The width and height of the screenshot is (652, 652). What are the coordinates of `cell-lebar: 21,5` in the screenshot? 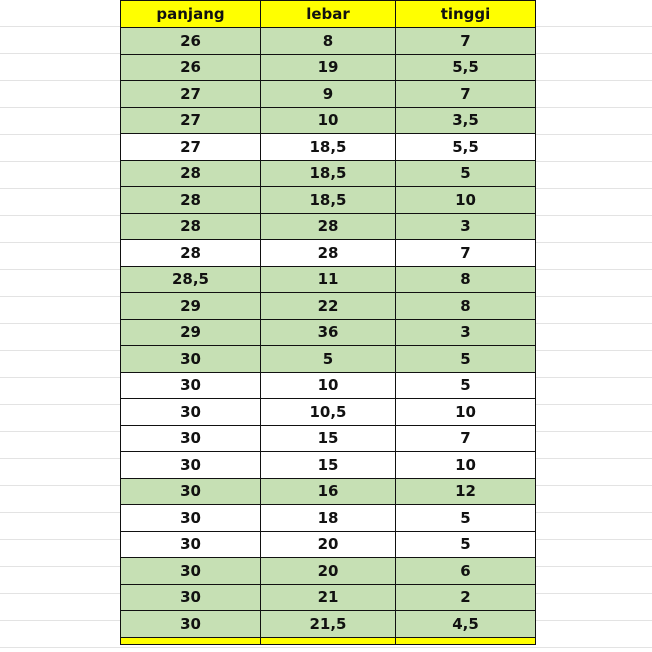 It's located at (328, 624).